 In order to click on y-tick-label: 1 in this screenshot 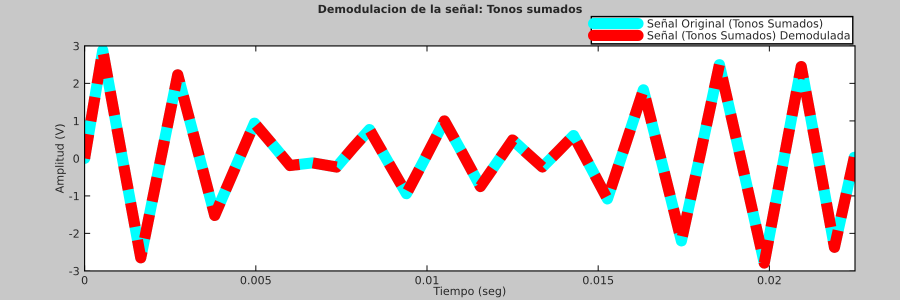, I will do `click(76, 121)`.